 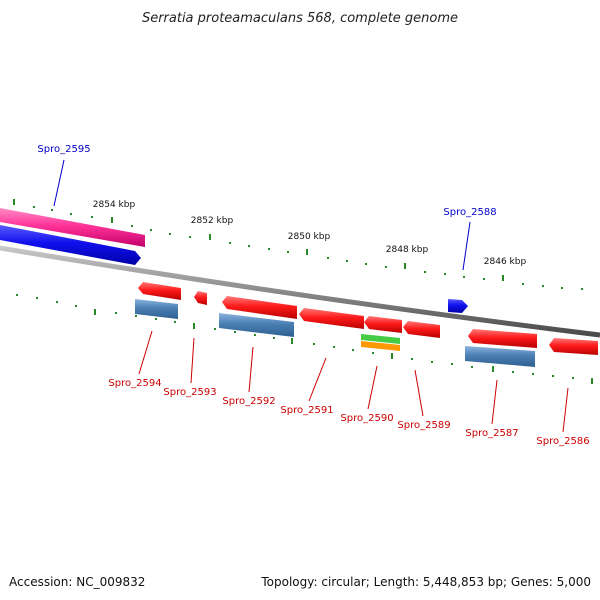 I want to click on label-spro-2589: Spro_2589, so click(x=423, y=425).